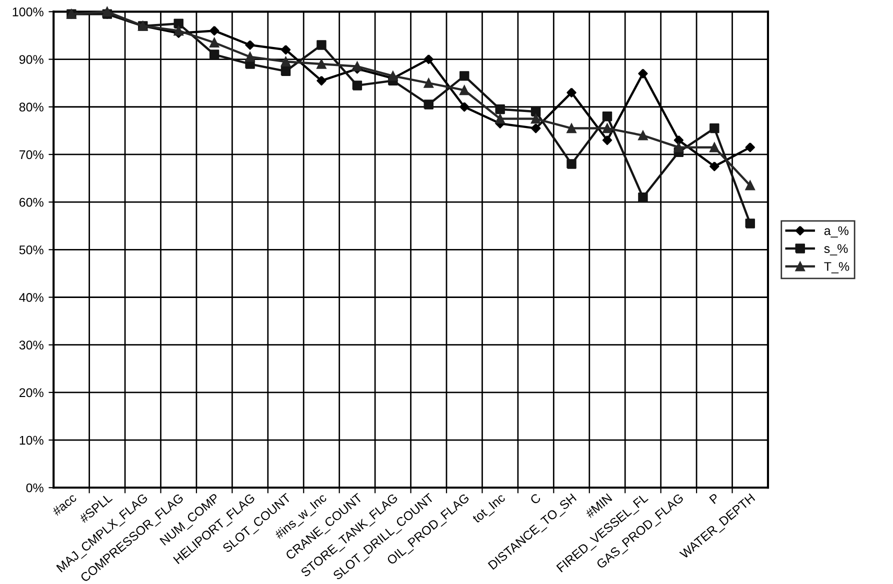  Describe the element at coordinates (836, 232) in the screenshot. I see `legend-label: a_%` at that location.